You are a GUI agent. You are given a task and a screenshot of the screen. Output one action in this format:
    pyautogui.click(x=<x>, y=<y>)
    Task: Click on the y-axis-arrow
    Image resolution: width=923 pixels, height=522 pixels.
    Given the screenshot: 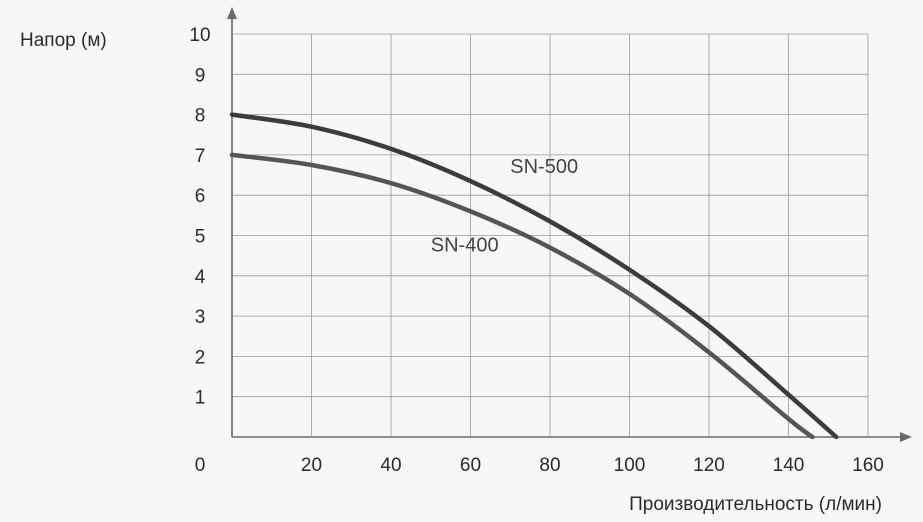 What is the action you would take?
    pyautogui.click(x=232, y=13)
    